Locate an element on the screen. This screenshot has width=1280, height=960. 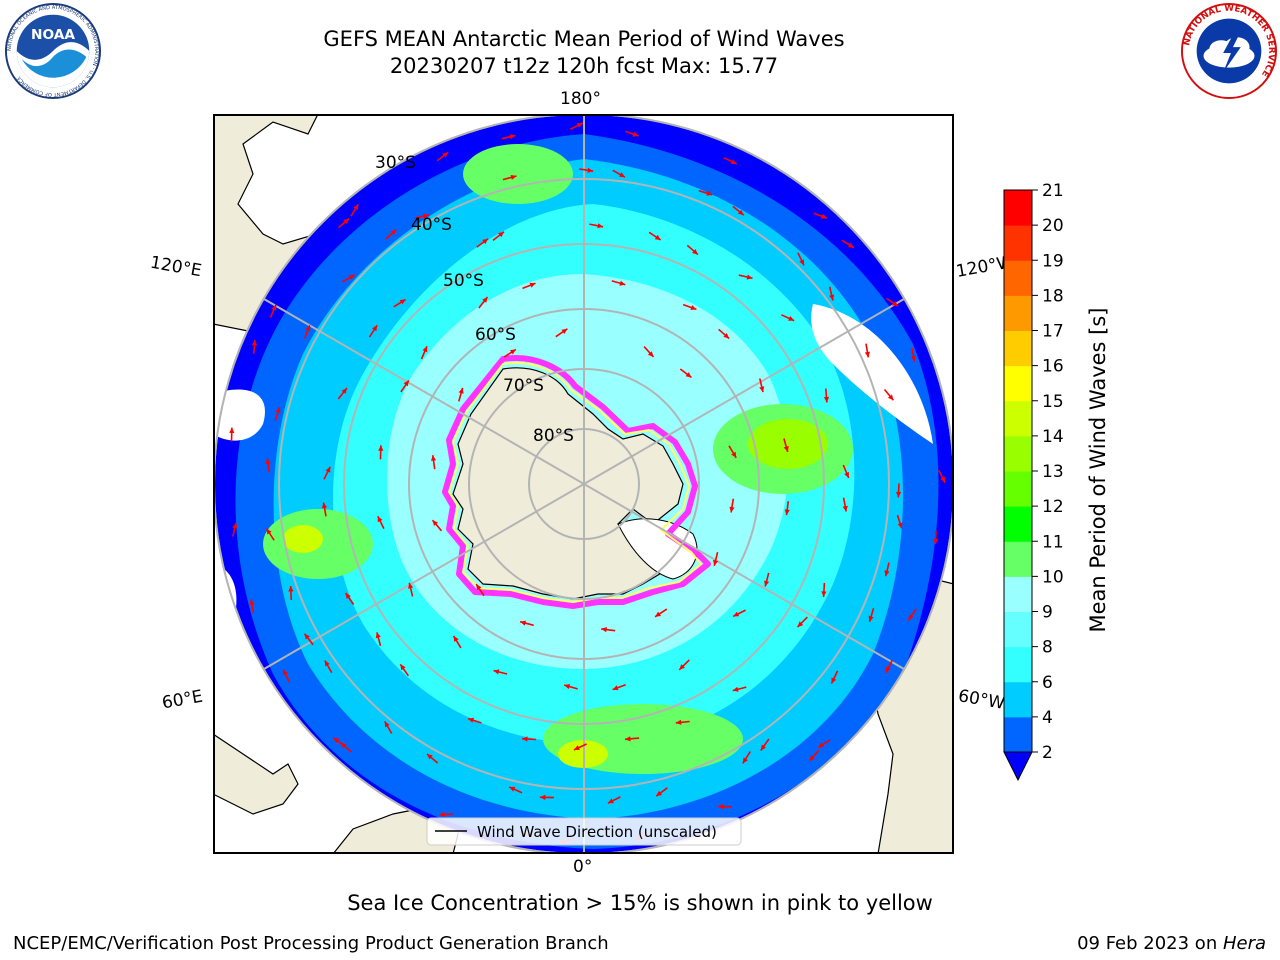
footer-date: 09 Feb 2023 on Hera is located at coordinates (1171, 943).